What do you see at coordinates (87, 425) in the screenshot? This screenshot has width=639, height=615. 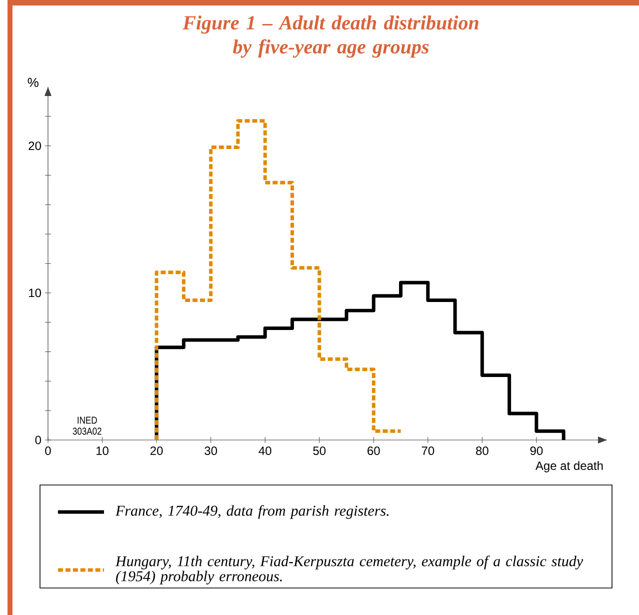 I see `annotation: INED 303A02` at bounding box center [87, 425].